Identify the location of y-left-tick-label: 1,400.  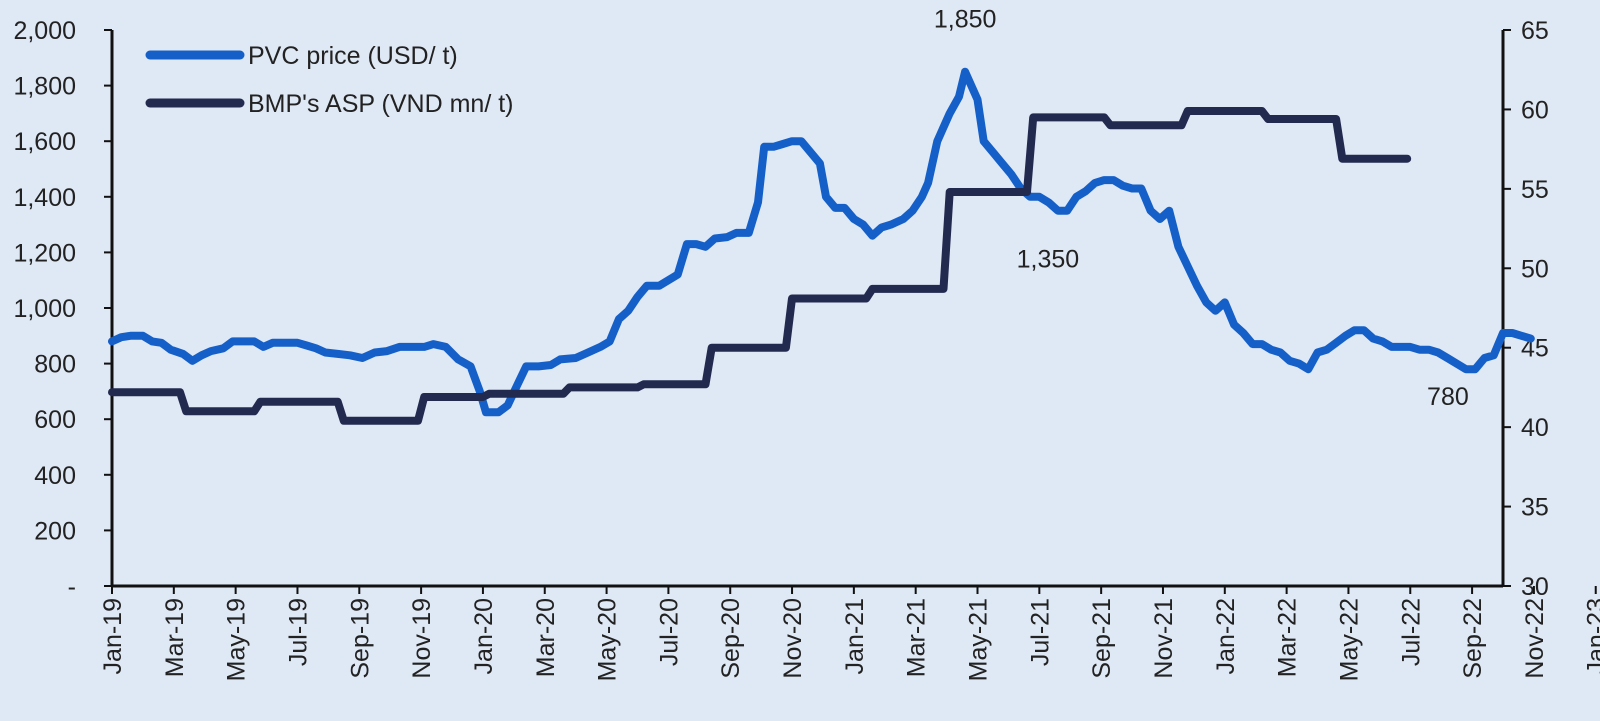
(44, 198).